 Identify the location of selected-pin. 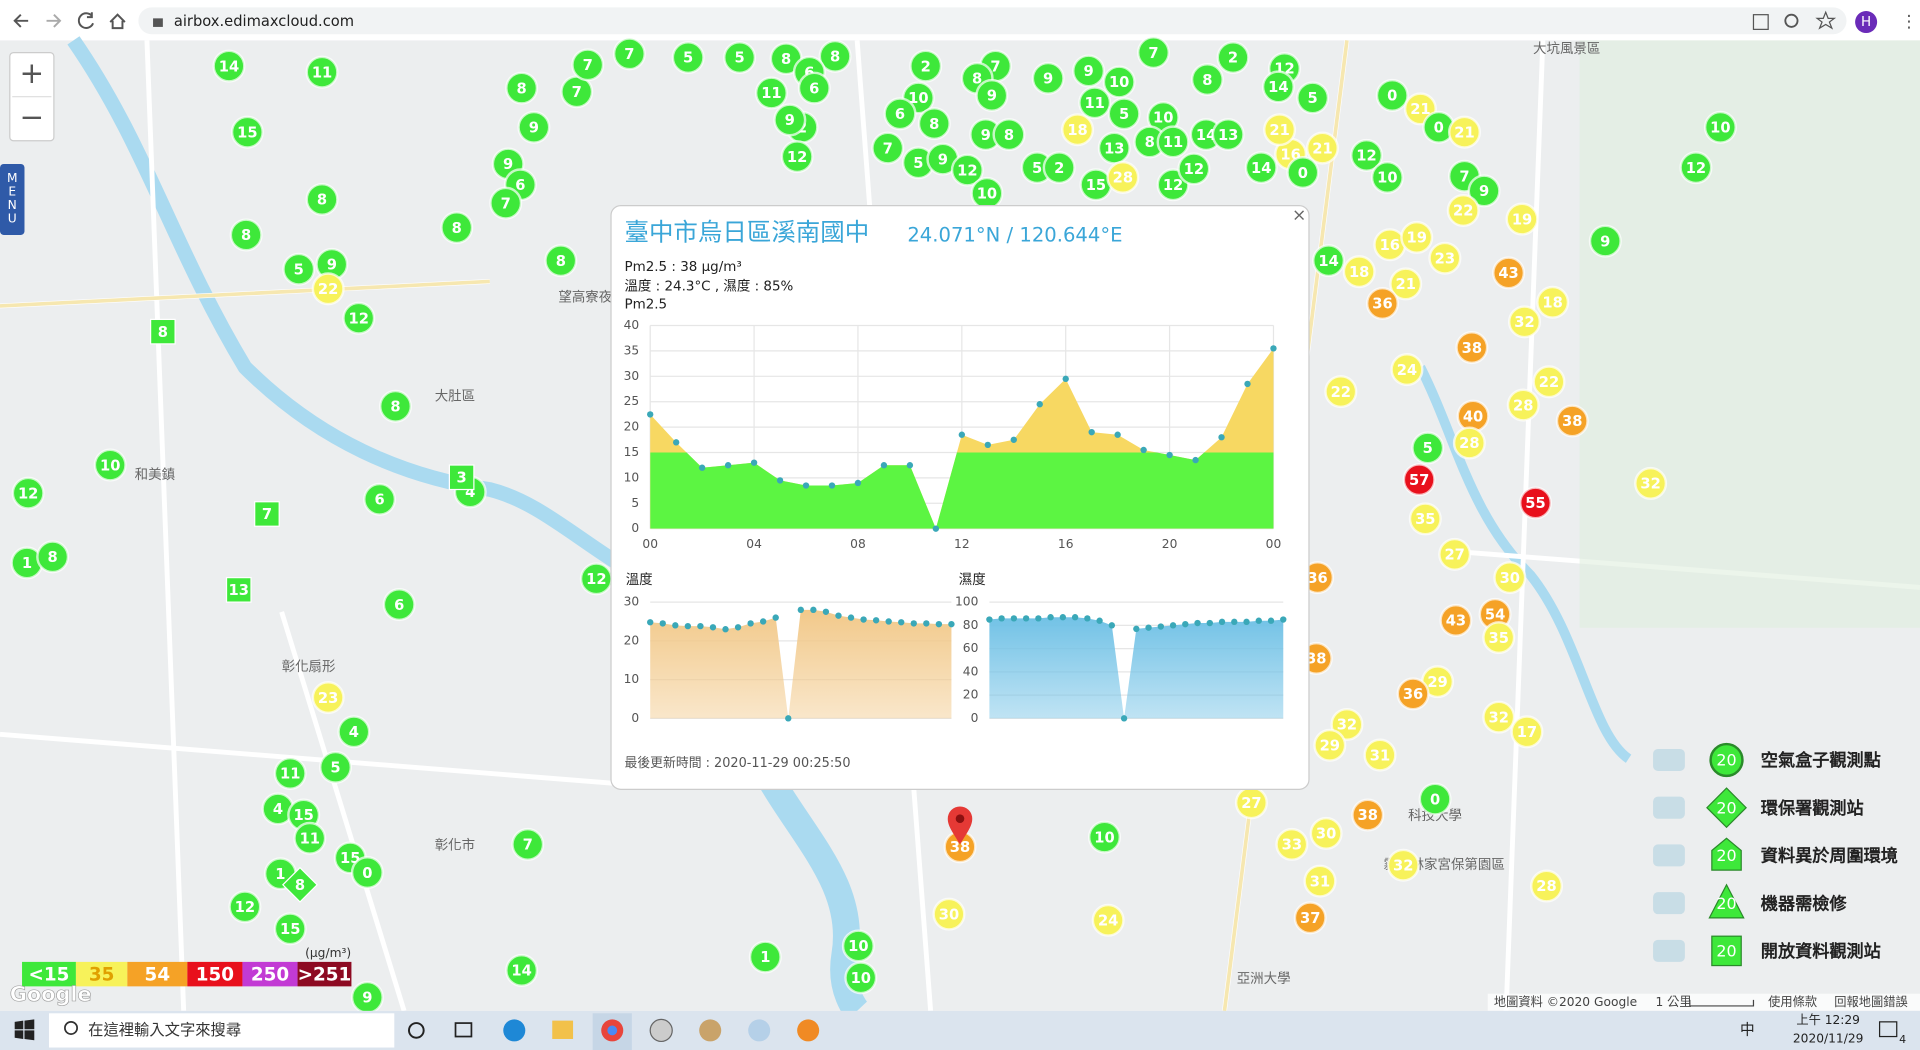
(960, 825).